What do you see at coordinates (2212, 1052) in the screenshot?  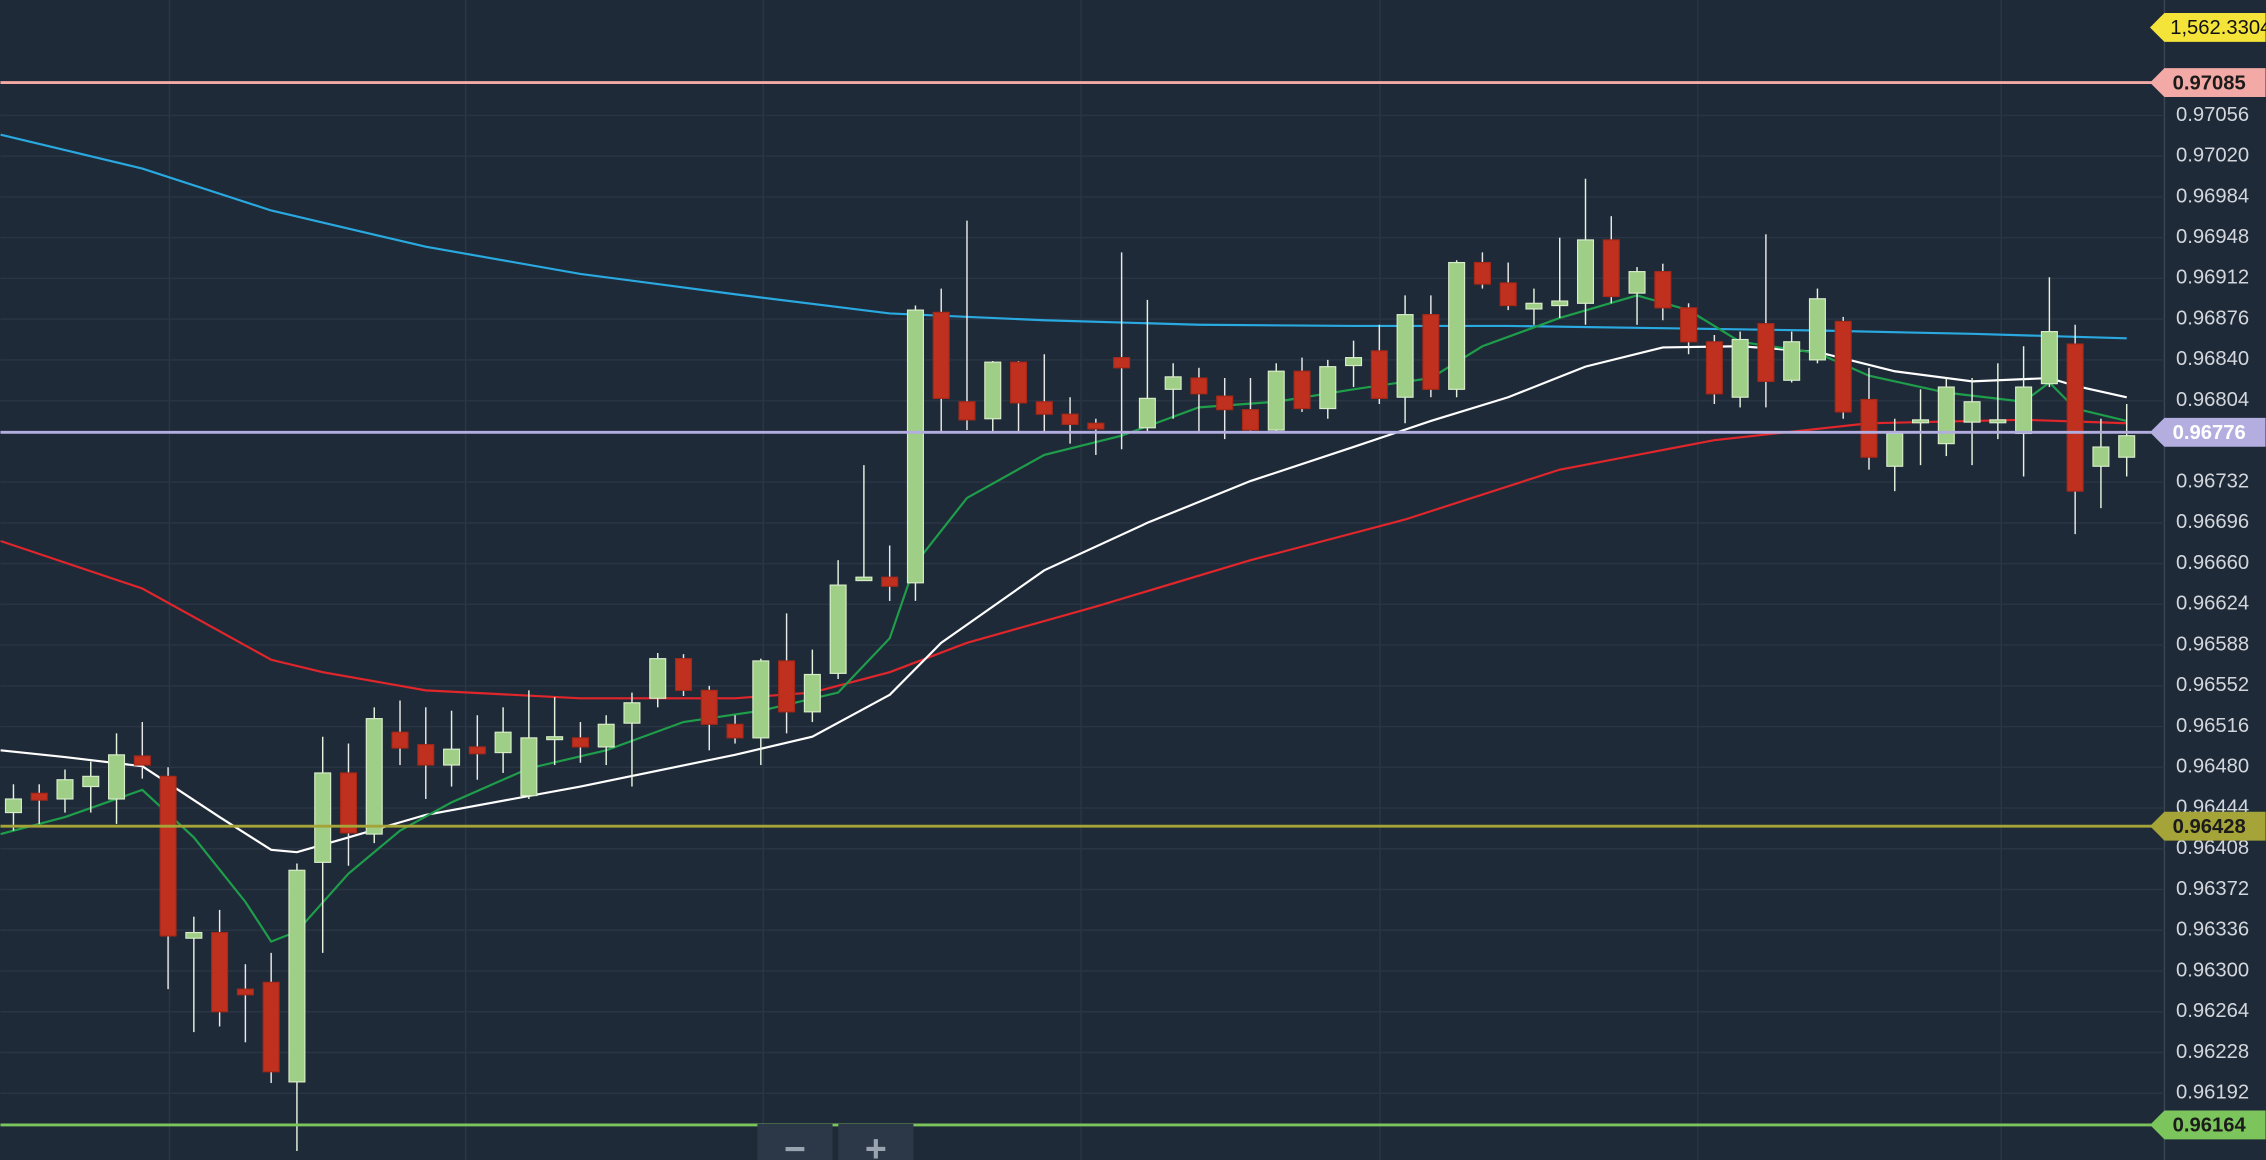 I see `y-tick-label: 0.96228` at bounding box center [2212, 1052].